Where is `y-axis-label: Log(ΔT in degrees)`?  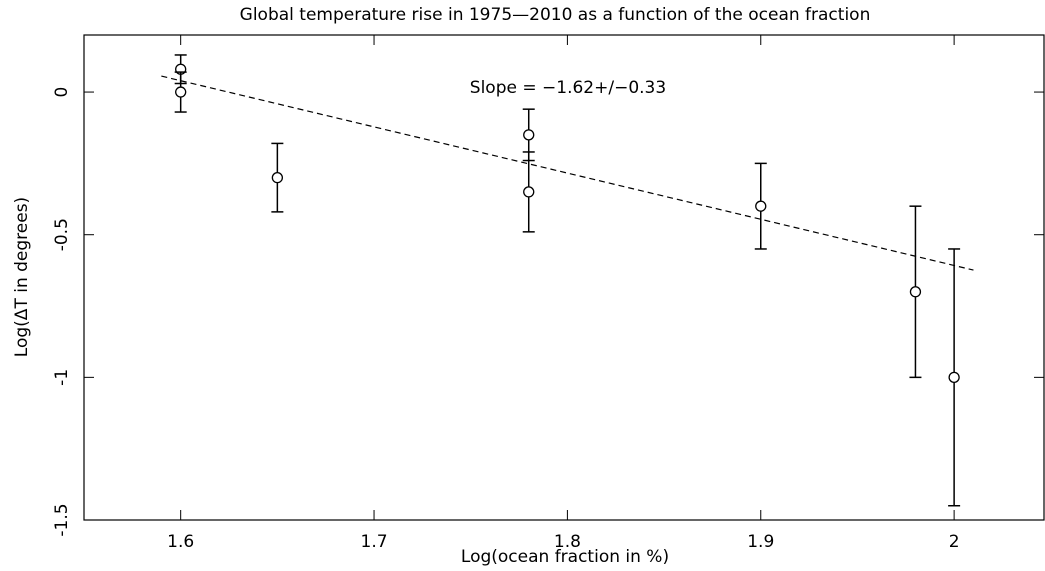 y-axis-label: Log(ΔT in degrees) is located at coordinates (22, 277).